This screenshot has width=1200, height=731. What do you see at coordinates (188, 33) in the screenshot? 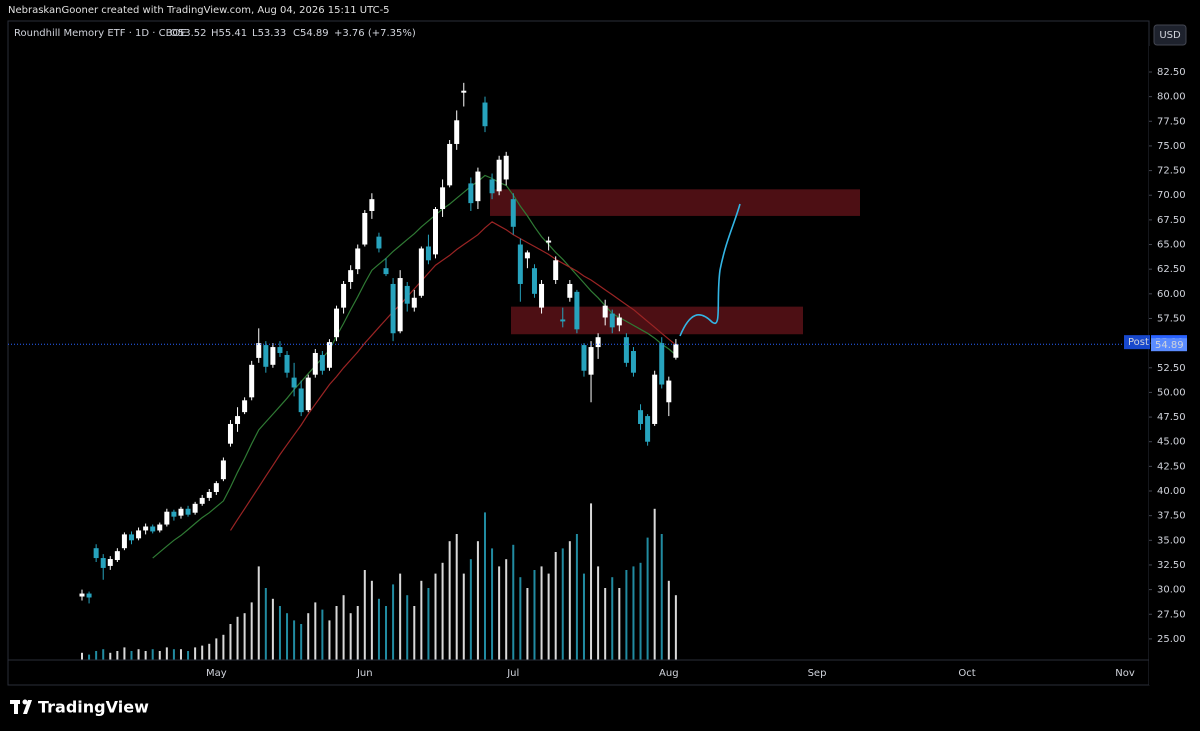
I see `legend-value: O53.52` at bounding box center [188, 33].